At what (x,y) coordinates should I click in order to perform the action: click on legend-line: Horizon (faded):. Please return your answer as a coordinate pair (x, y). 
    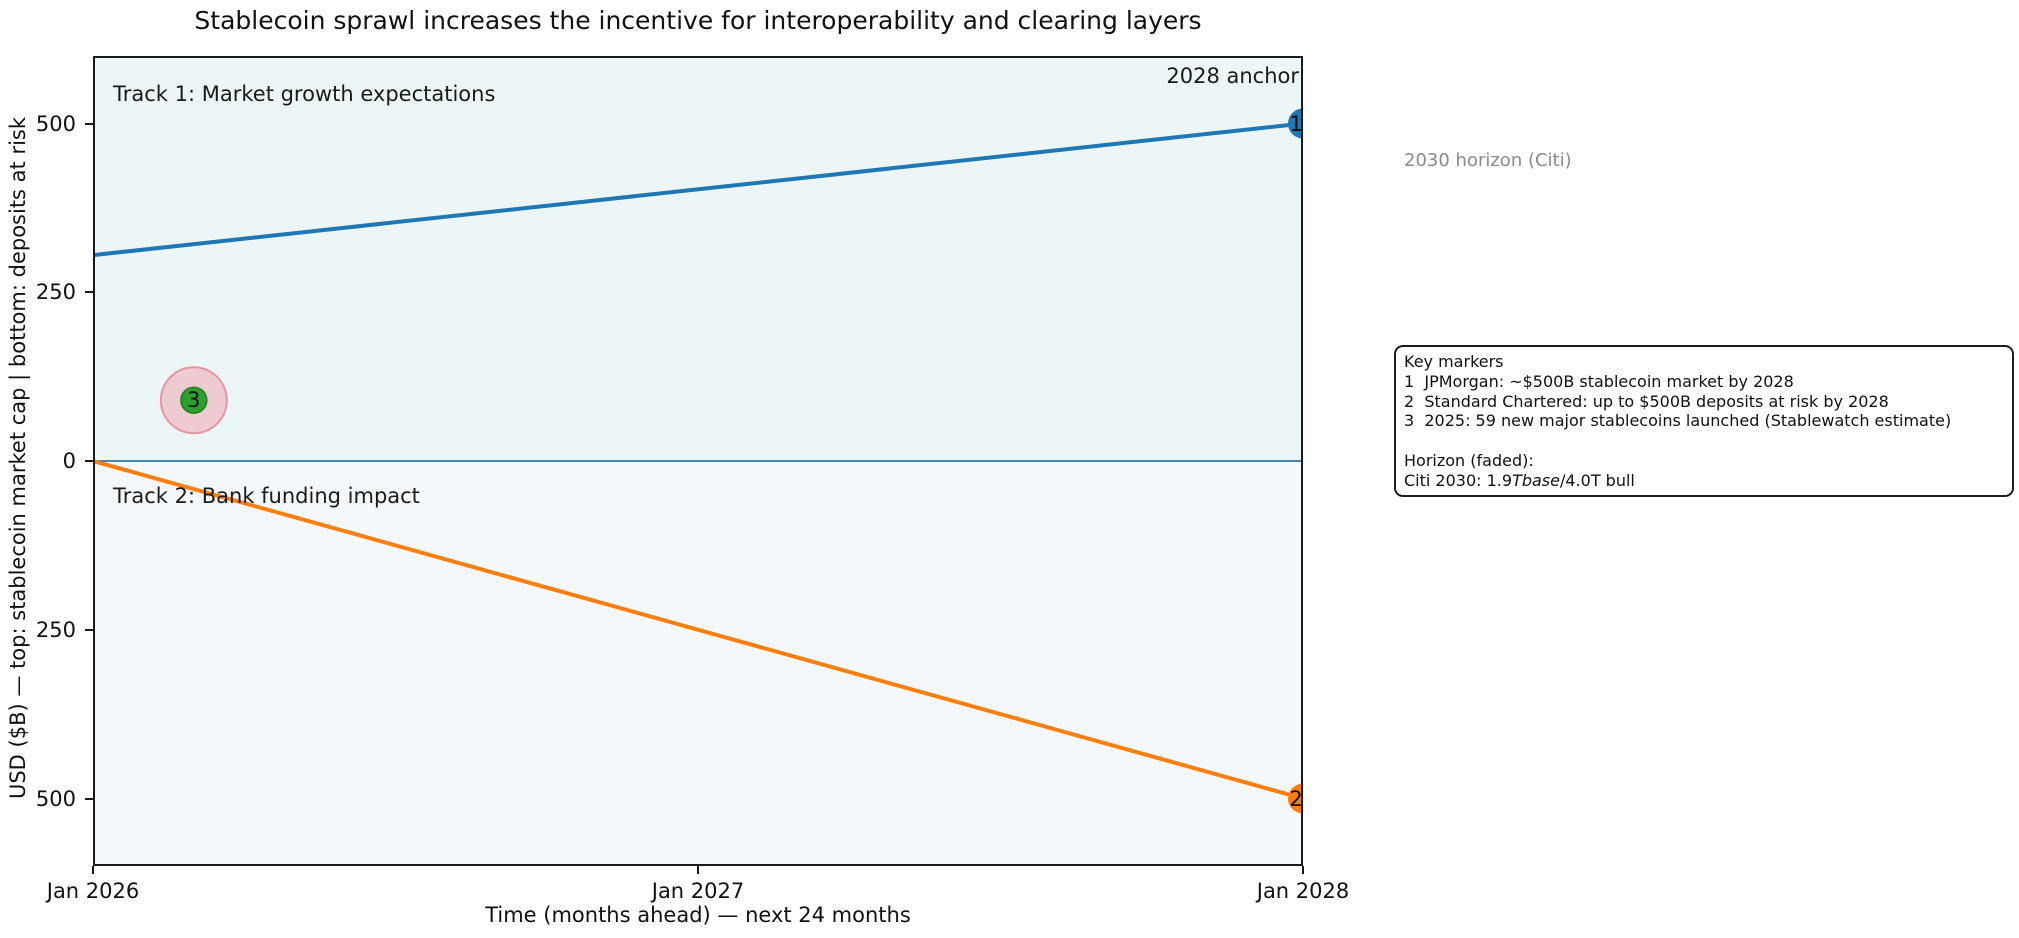
    Looking at the image, I should click on (1704, 461).